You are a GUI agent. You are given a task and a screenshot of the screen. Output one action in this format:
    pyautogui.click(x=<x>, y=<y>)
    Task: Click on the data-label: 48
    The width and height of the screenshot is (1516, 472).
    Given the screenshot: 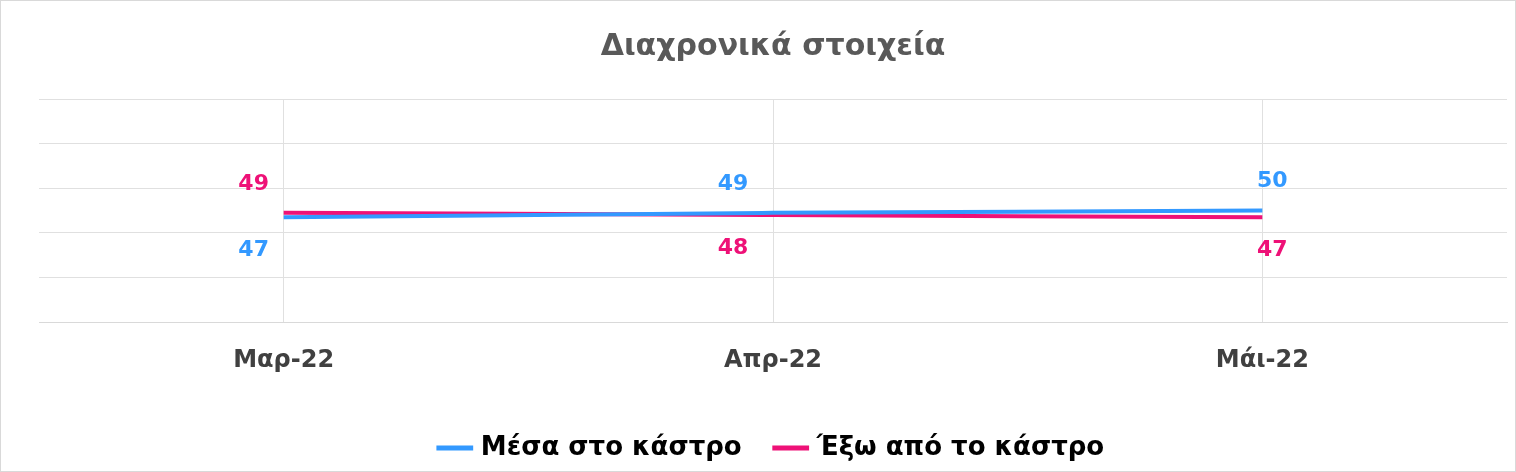 What is the action you would take?
    pyautogui.click(x=733, y=246)
    